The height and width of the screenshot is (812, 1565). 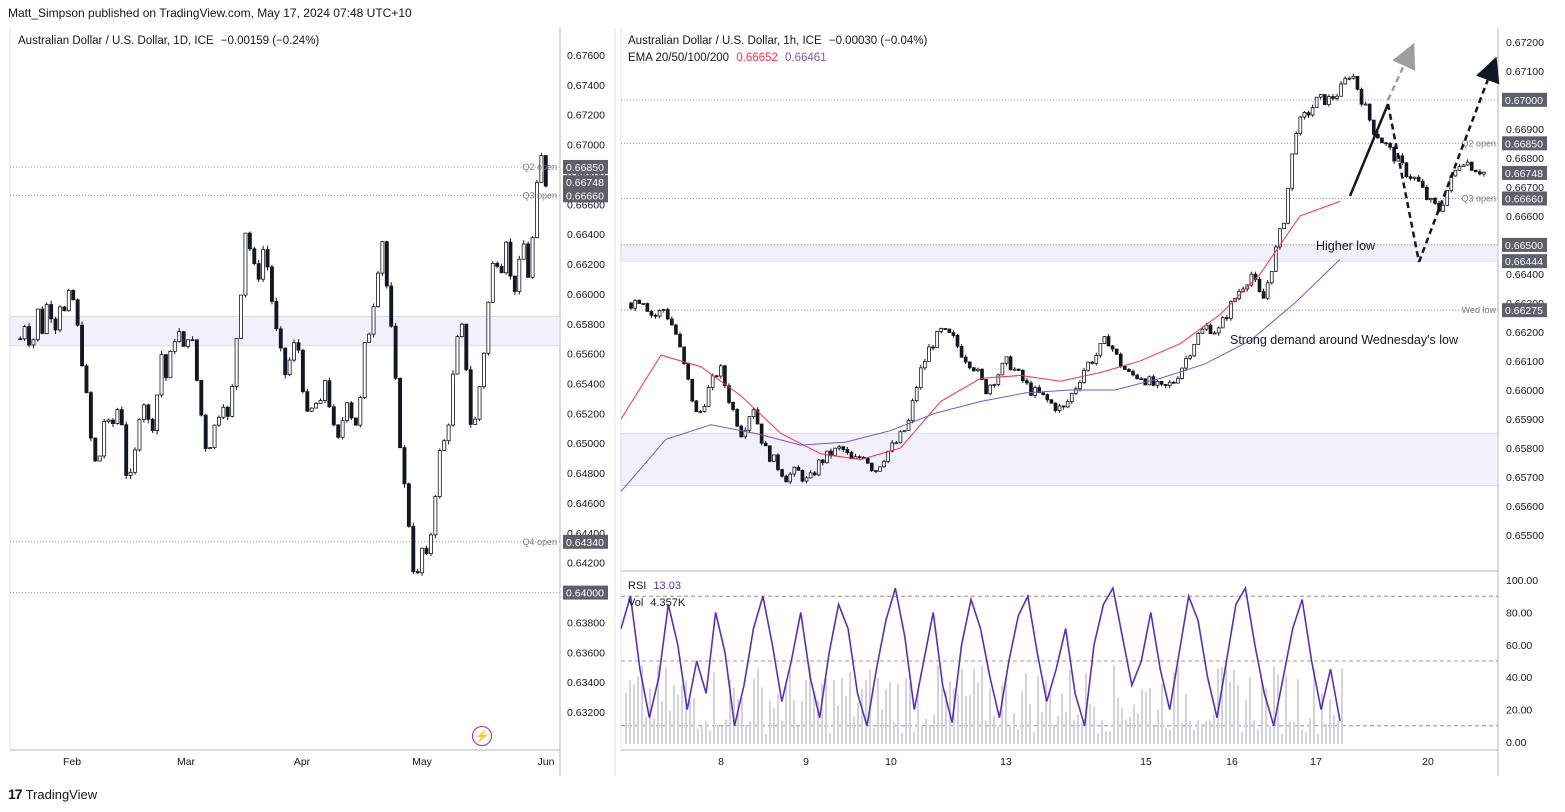 I want to click on hourly-x-tick-1: 9, so click(x=806, y=762).